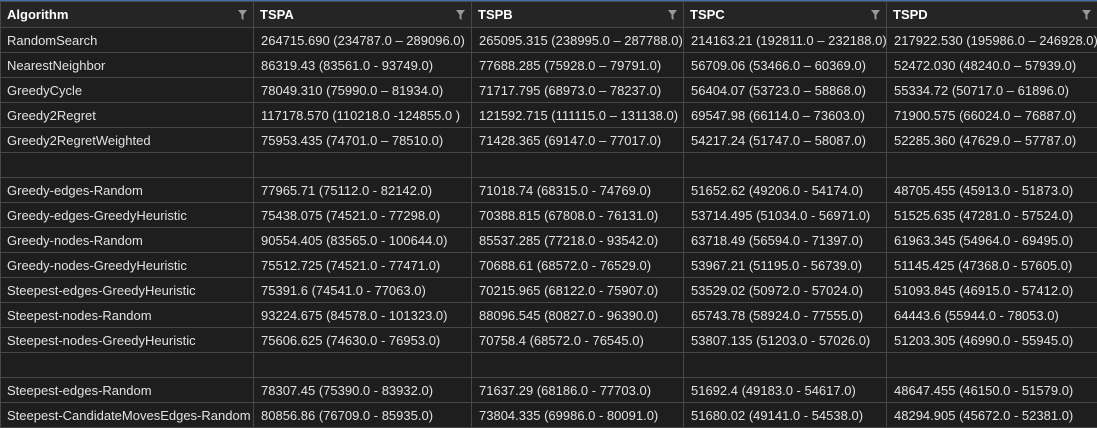 The width and height of the screenshot is (1097, 428). Describe the element at coordinates (785, 240) in the screenshot. I see `result-cell: 63718.49 (56594.0 - 71397.0)` at that location.